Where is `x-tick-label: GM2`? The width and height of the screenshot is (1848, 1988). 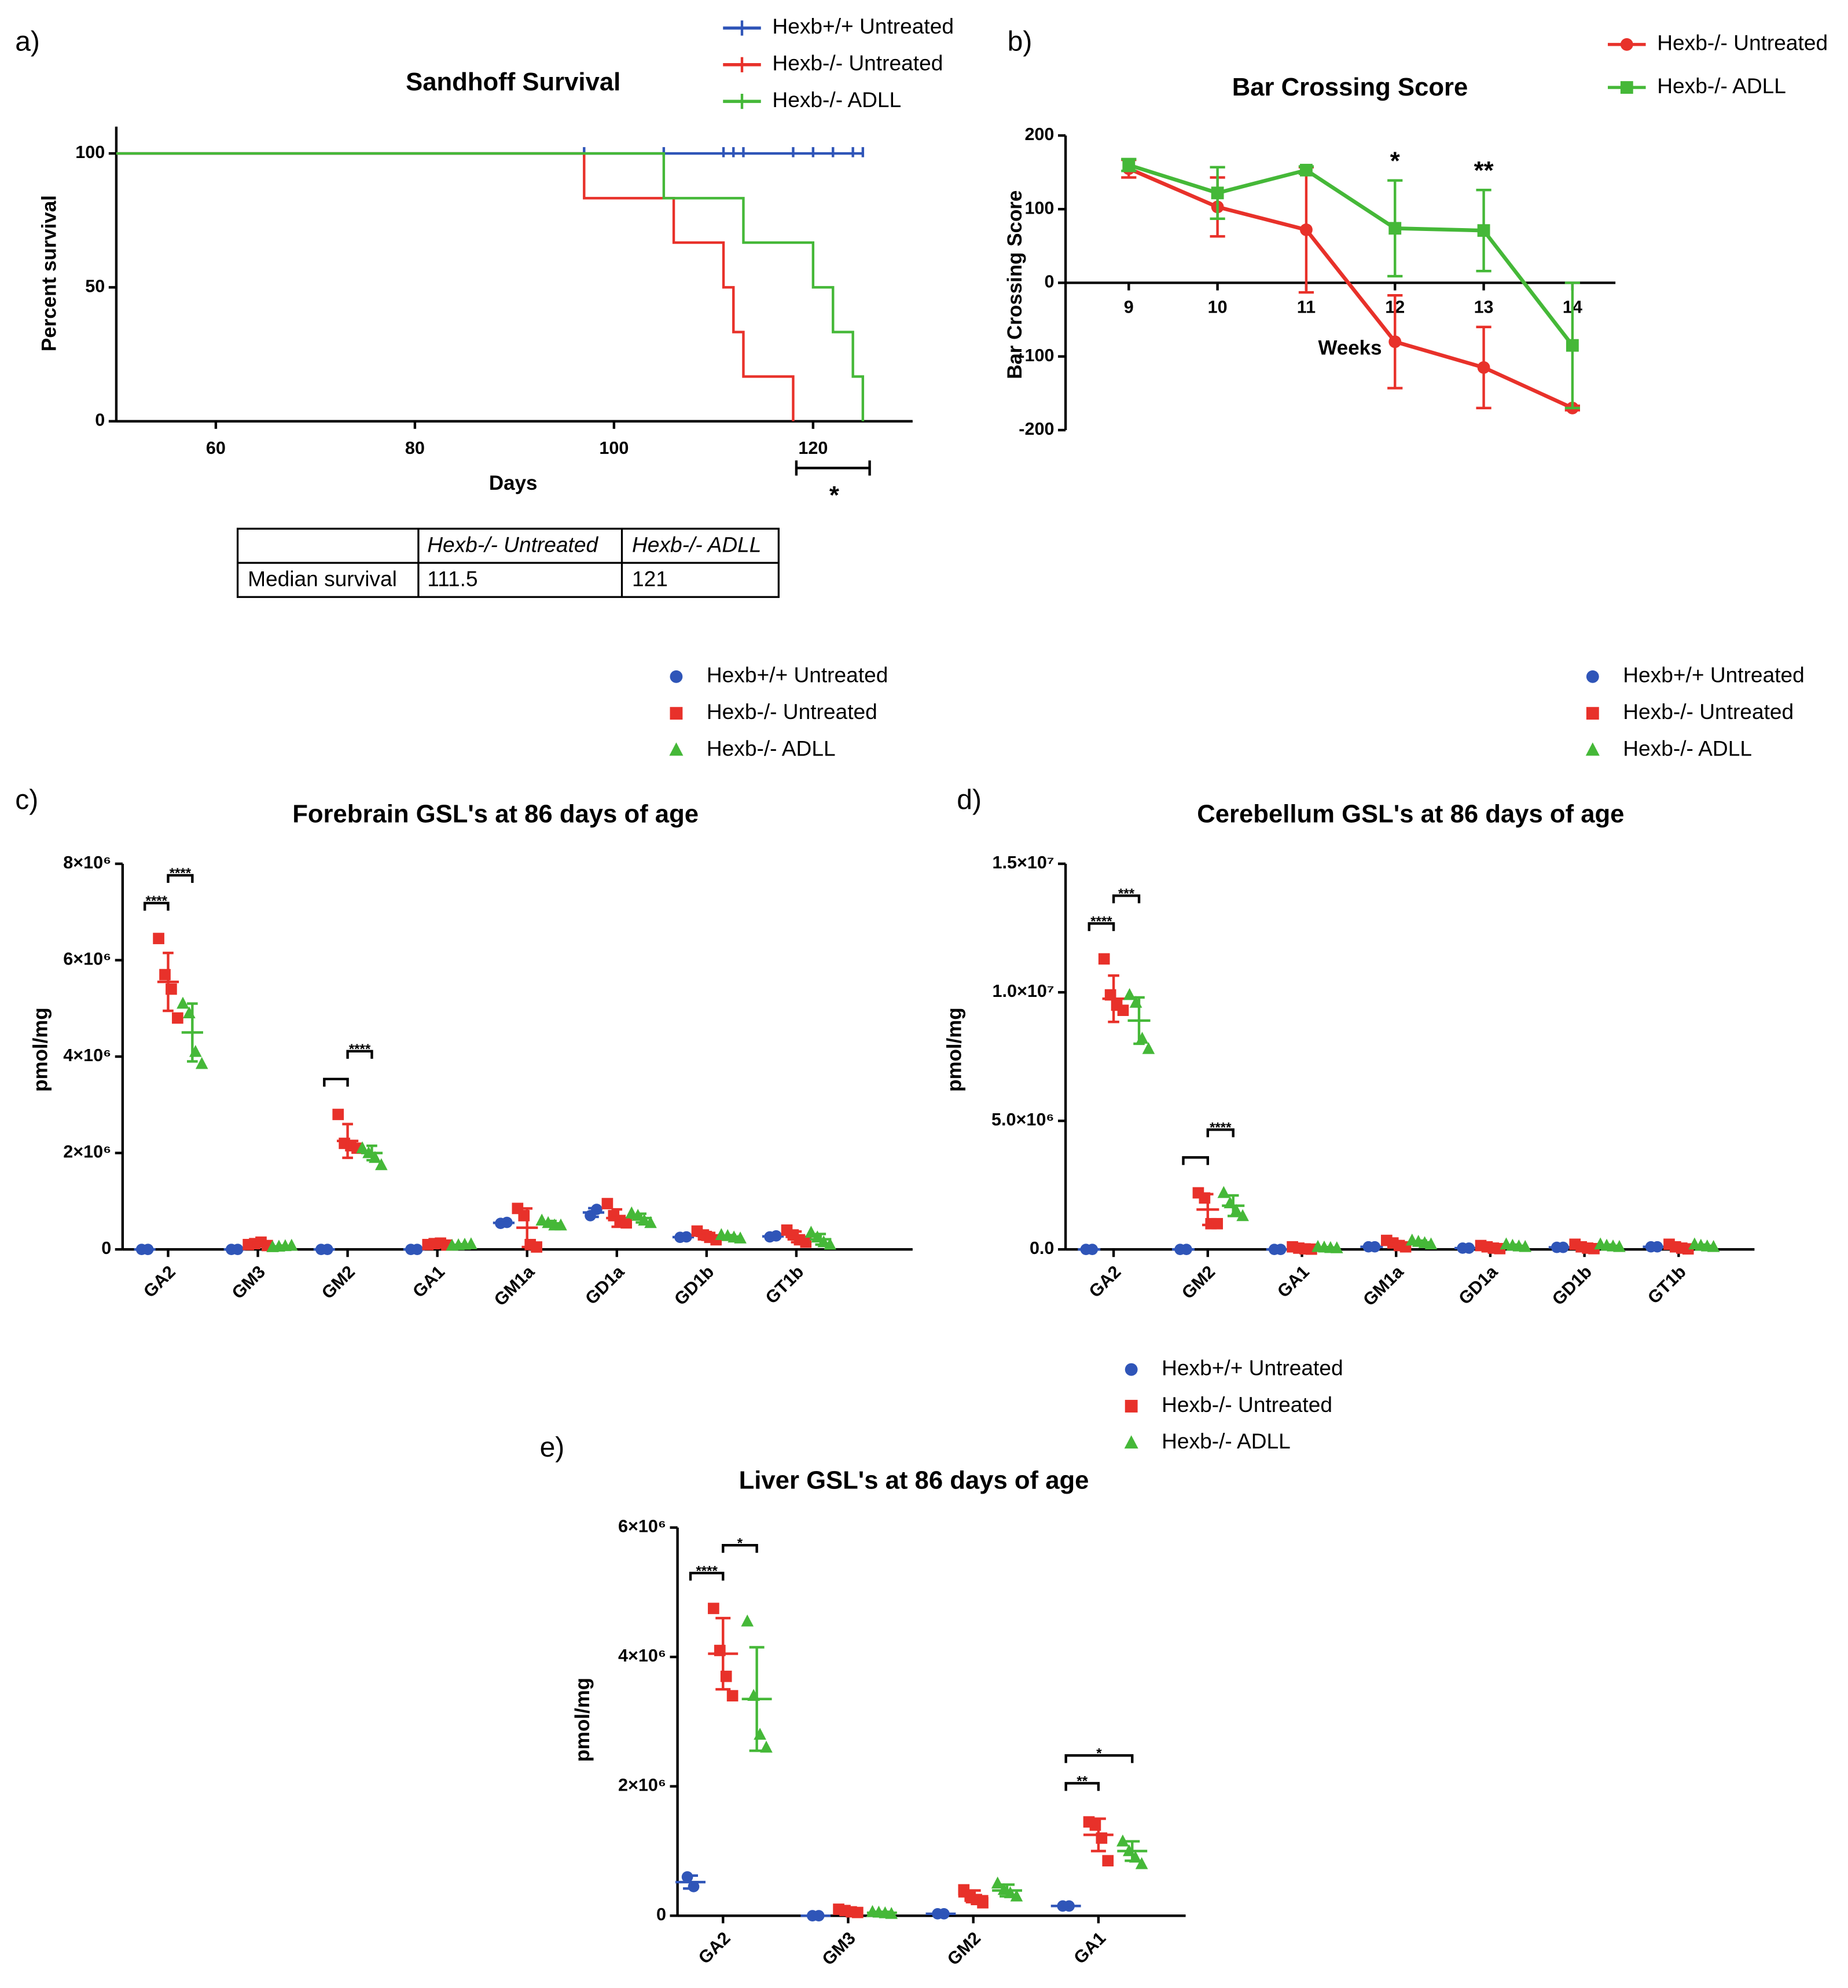
x-tick-label: GM2 is located at coordinates (964, 1949).